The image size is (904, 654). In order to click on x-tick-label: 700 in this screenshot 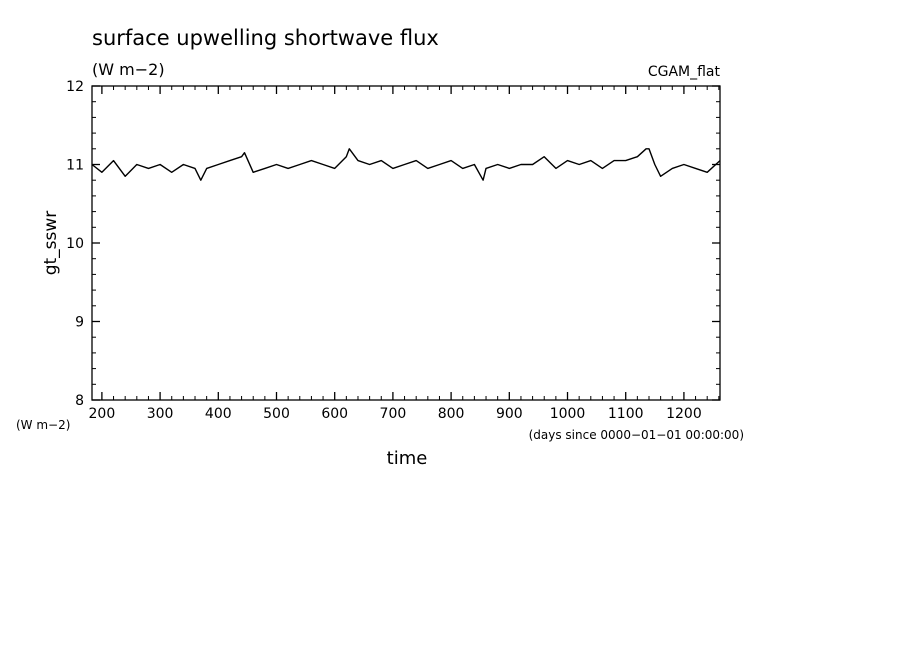, I will do `click(393, 414)`.